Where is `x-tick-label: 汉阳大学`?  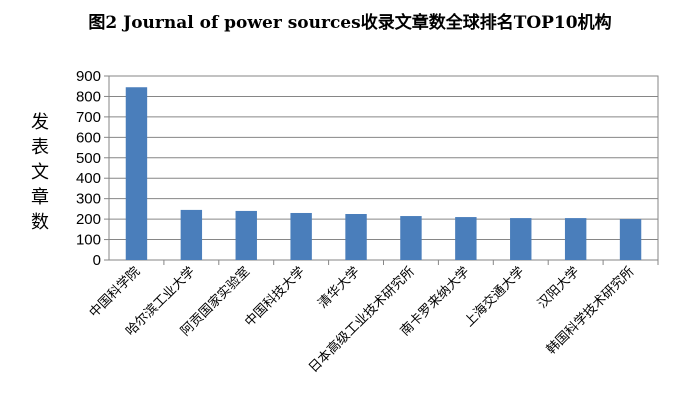 x-tick-label: 汉阳大学 is located at coordinates (558, 288).